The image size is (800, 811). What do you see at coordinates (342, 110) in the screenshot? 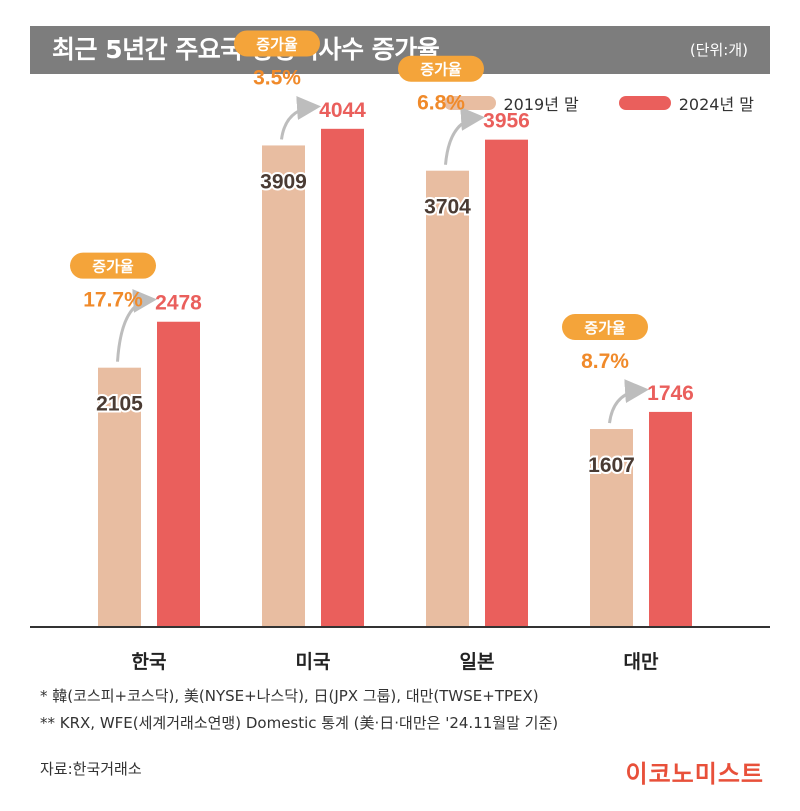
I see `value-label-2024-1: 4044` at bounding box center [342, 110].